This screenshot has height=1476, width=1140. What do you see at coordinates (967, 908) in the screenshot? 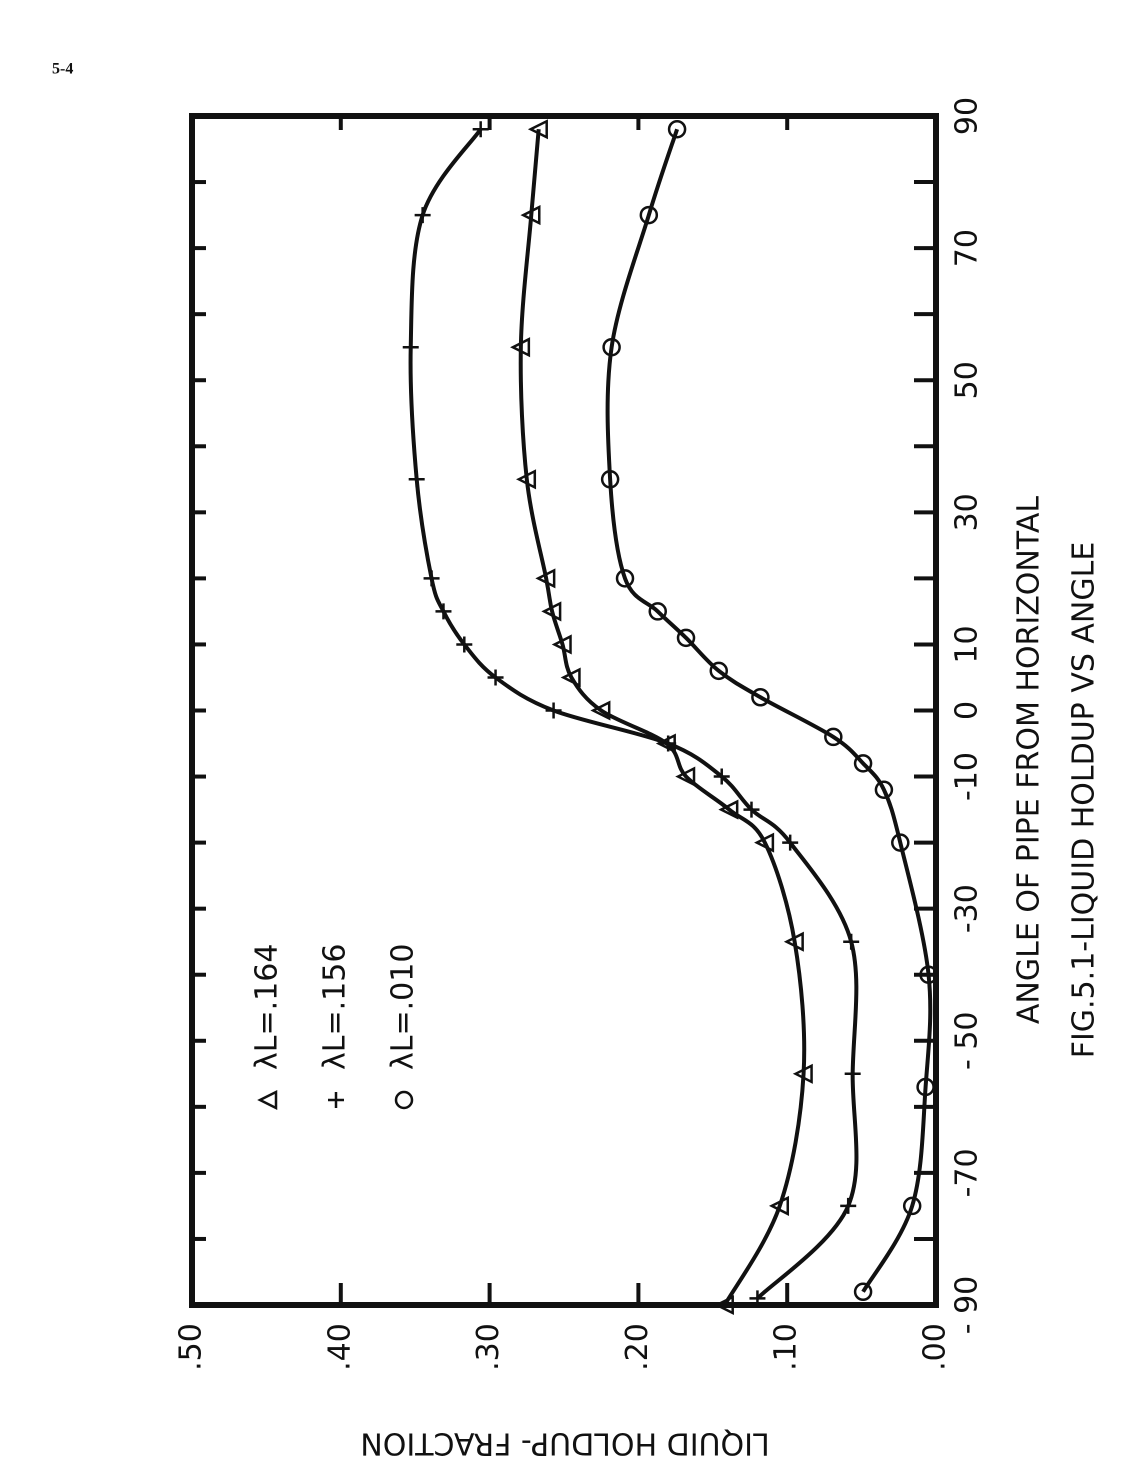
I see `x-tick-label: -30` at bounding box center [967, 908].